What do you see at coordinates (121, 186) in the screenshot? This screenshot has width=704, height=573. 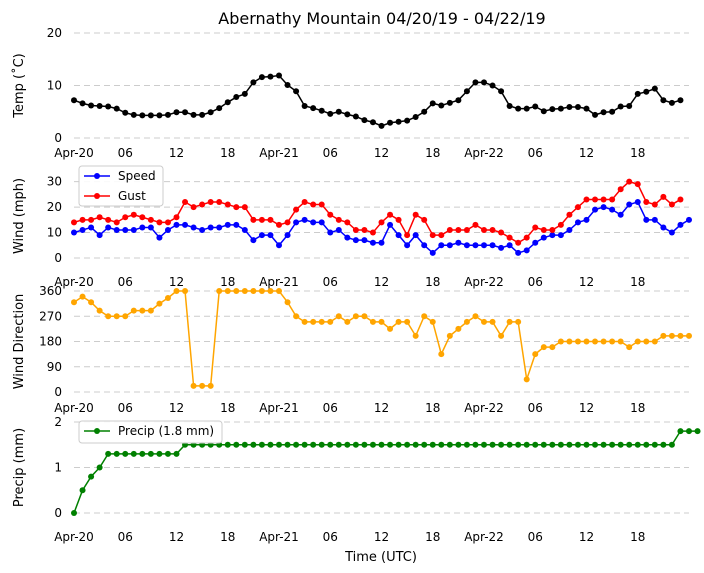 I see `legend: Speed Gust` at bounding box center [121, 186].